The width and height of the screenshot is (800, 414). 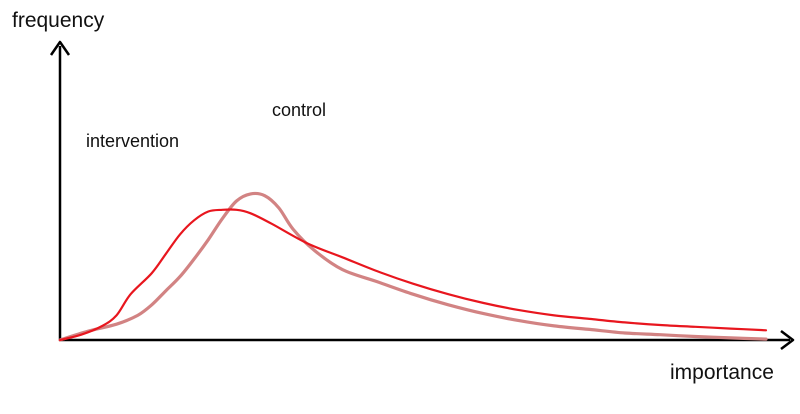 What do you see at coordinates (58, 20) in the screenshot?
I see `y-axis-label: frequency` at bounding box center [58, 20].